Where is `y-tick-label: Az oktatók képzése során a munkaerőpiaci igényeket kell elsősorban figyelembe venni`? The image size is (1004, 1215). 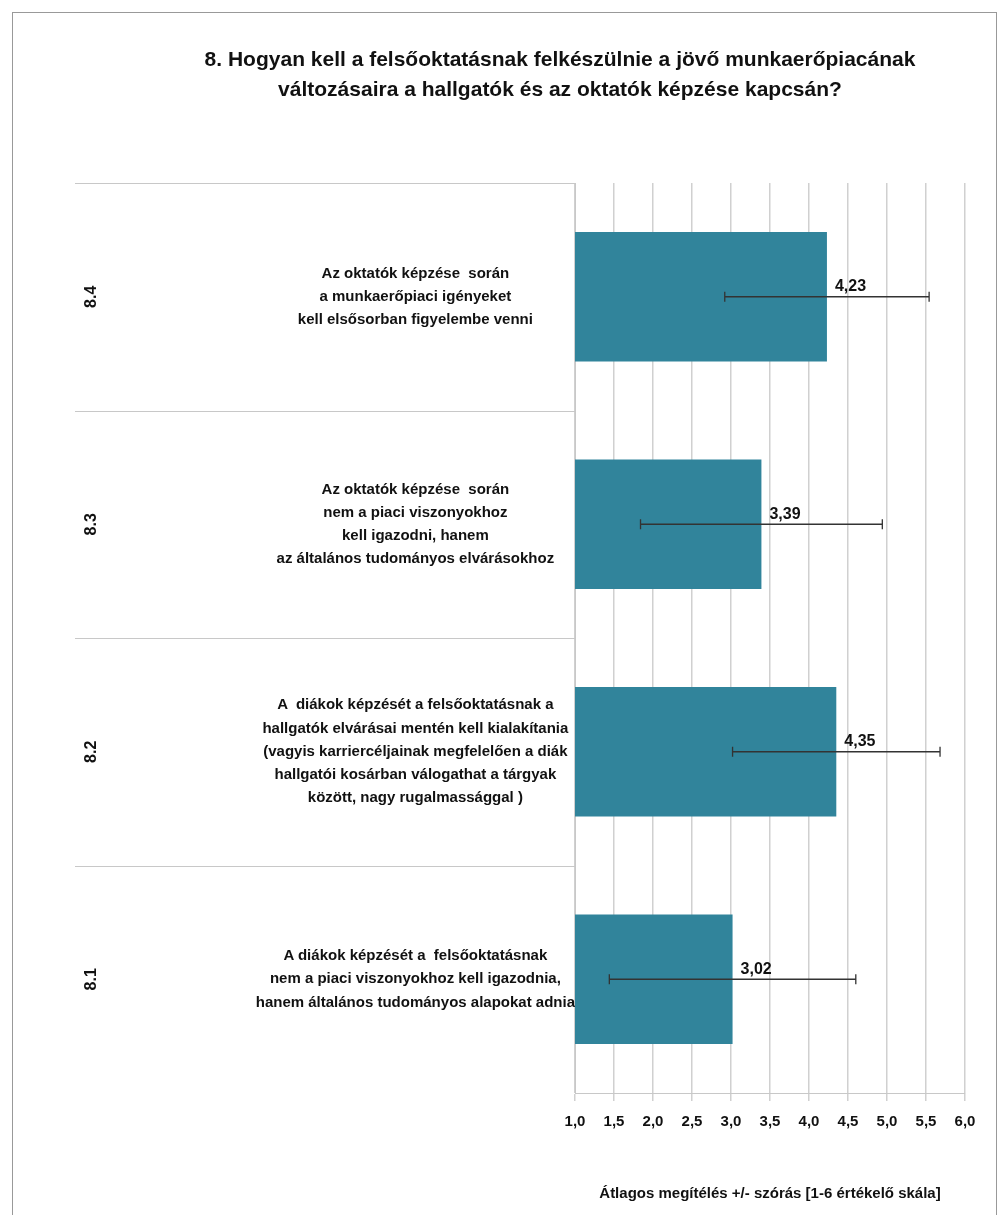
y-tick-label: Az oktatók képzése során a munkaerőpiaci igényeket kell elsősorban figyelembe venni is located at coordinates (415, 295).